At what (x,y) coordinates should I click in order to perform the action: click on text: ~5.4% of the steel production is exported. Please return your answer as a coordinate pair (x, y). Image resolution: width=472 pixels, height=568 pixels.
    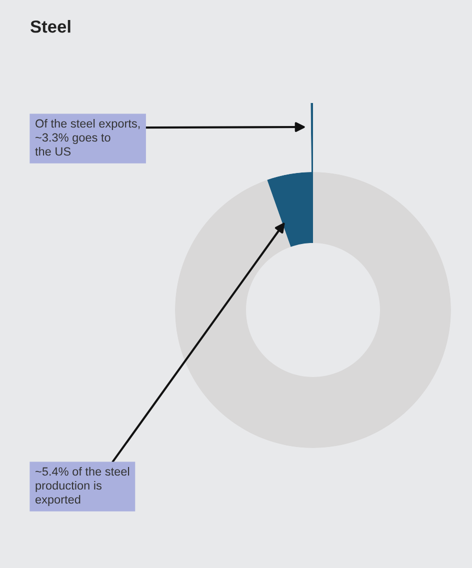
    Looking at the image, I should click on (83, 486).